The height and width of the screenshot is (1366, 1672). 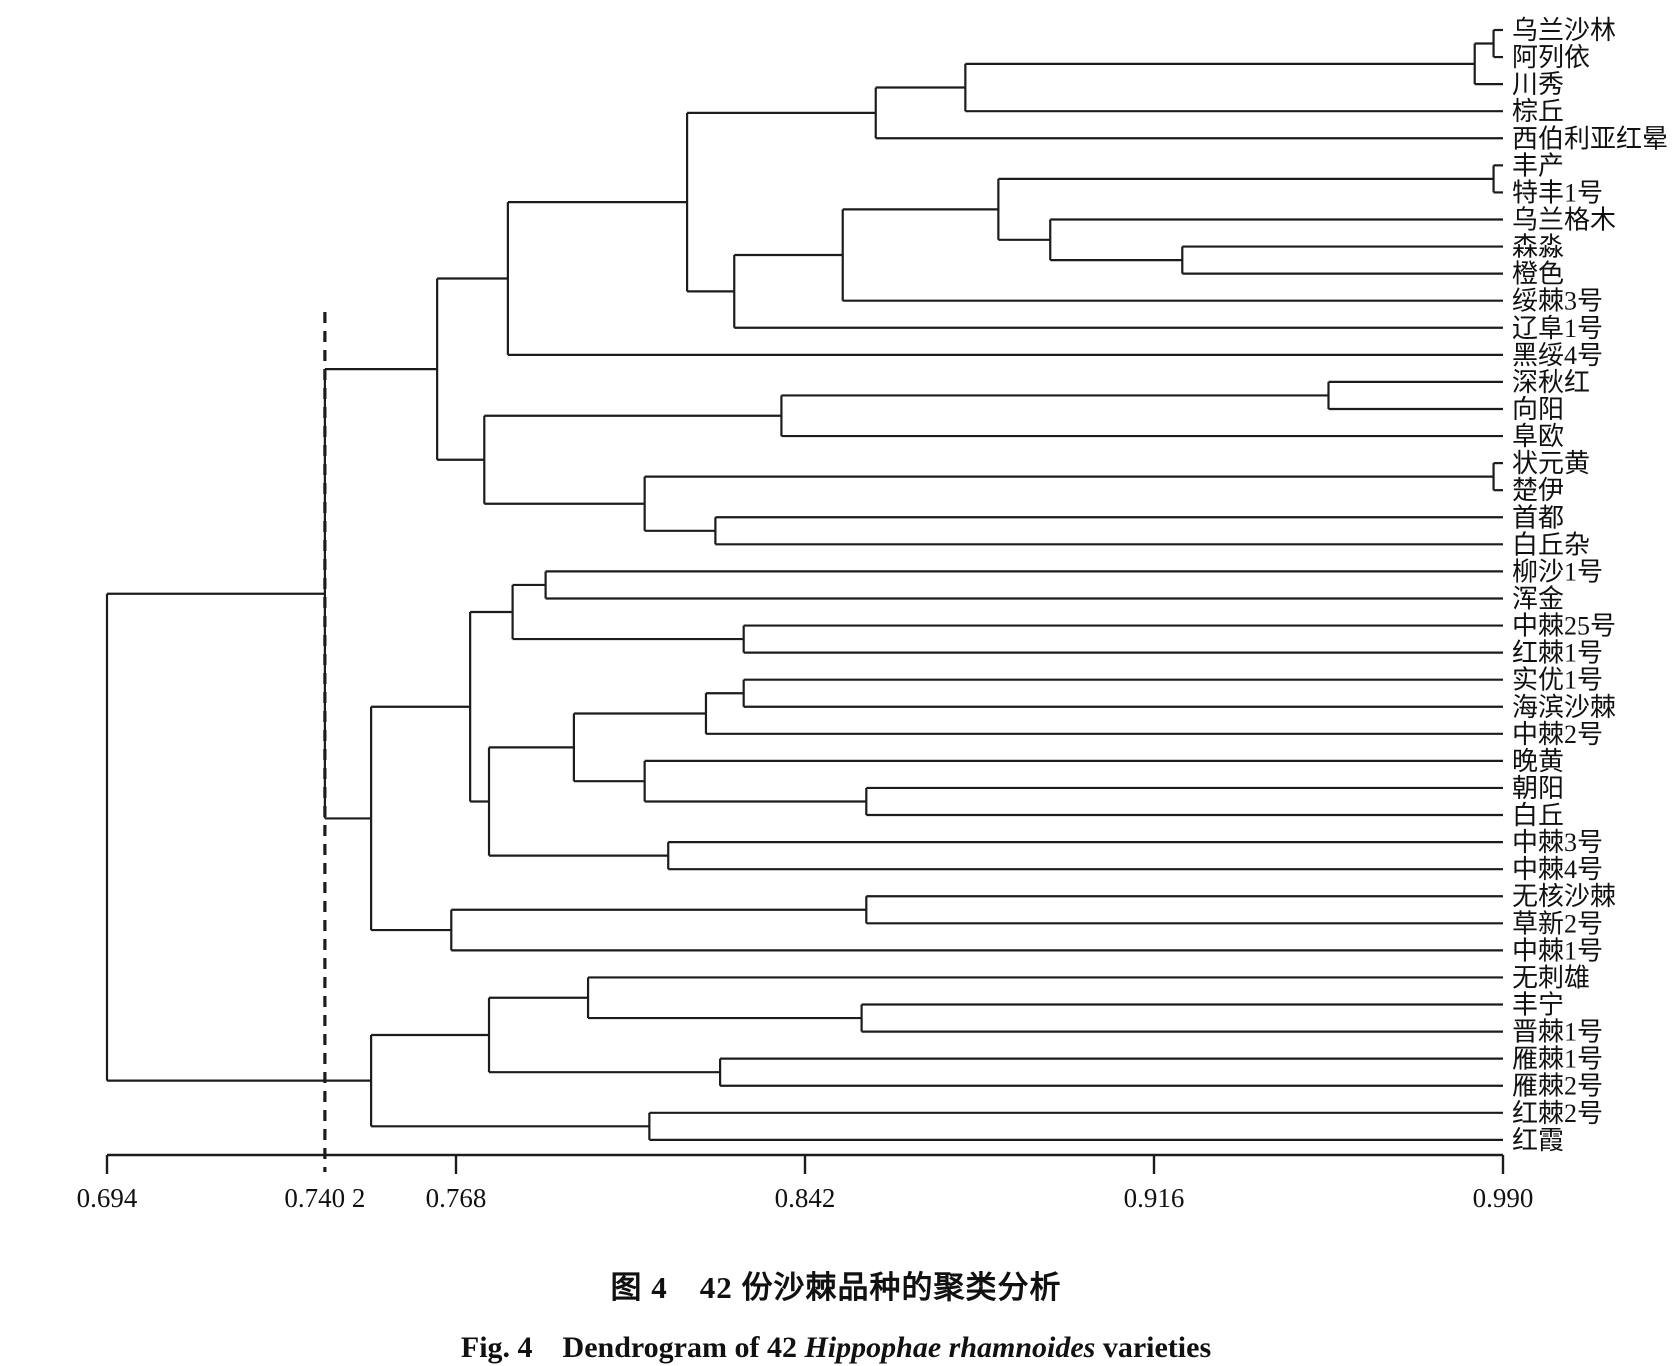 I want to click on leaf-label: 绥棘3号, so click(x=1557, y=301).